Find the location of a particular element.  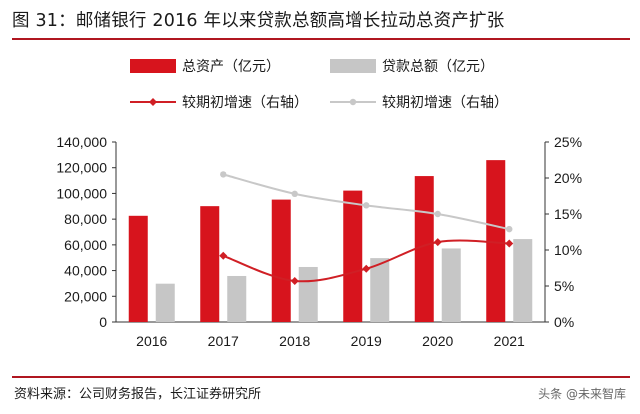

left-axis-tick-label: 100,000 is located at coordinates (81, 193).